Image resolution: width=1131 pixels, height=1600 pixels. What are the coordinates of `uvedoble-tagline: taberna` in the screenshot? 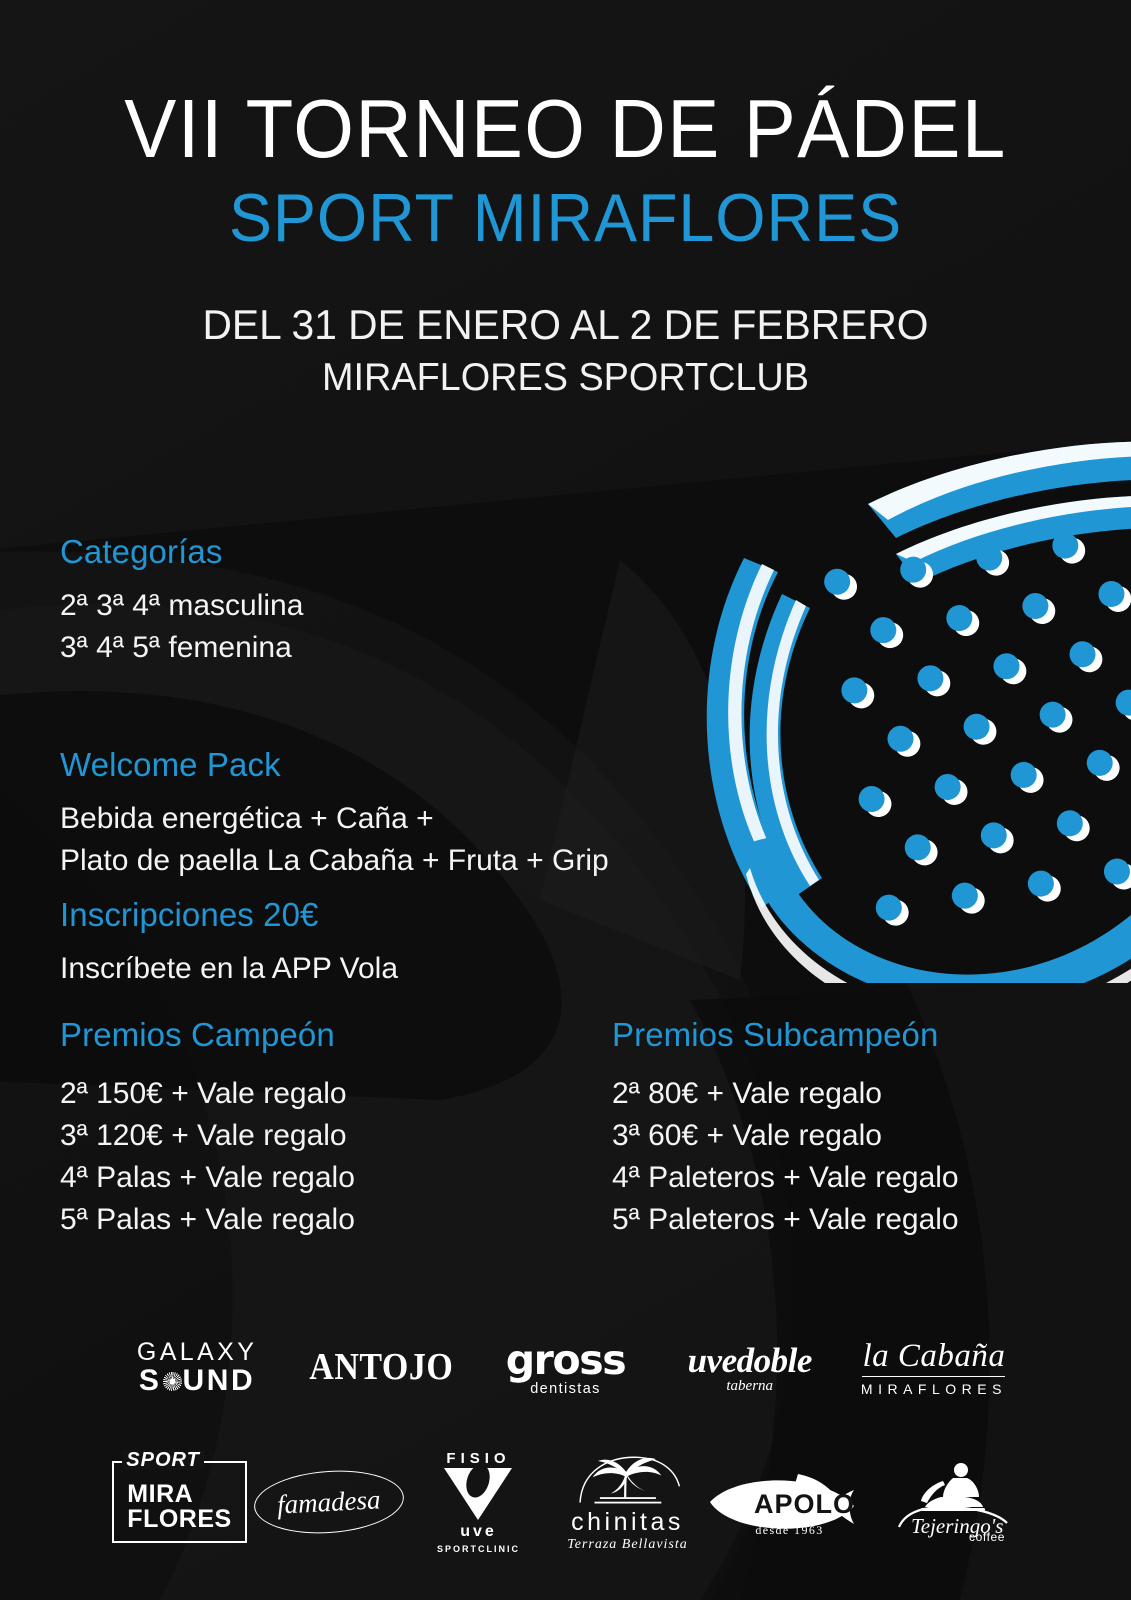 It's located at (750, 1385).